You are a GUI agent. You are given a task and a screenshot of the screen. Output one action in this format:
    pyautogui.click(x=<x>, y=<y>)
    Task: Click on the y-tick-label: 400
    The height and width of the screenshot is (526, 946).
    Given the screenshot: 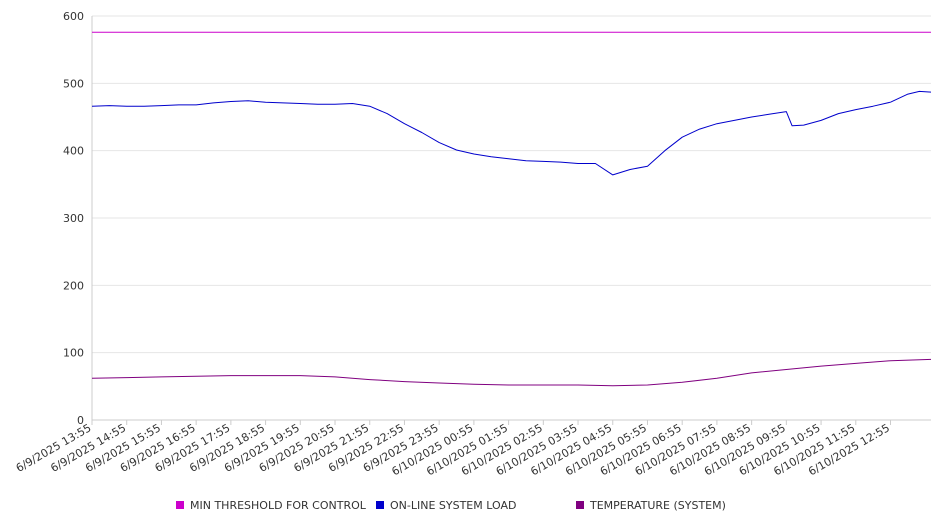 What is the action you would take?
    pyautogui.click(x=73, y=151)
    